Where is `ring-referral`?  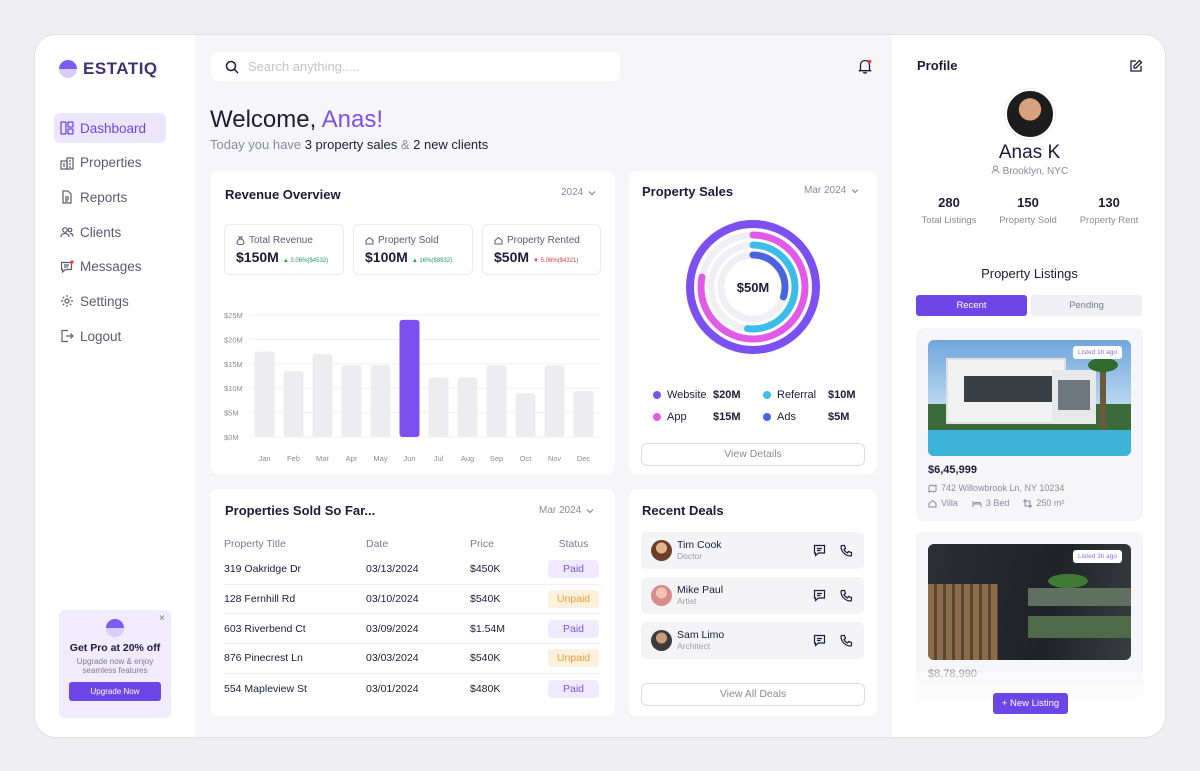
ring-referral is located at coordinates (753, 287).